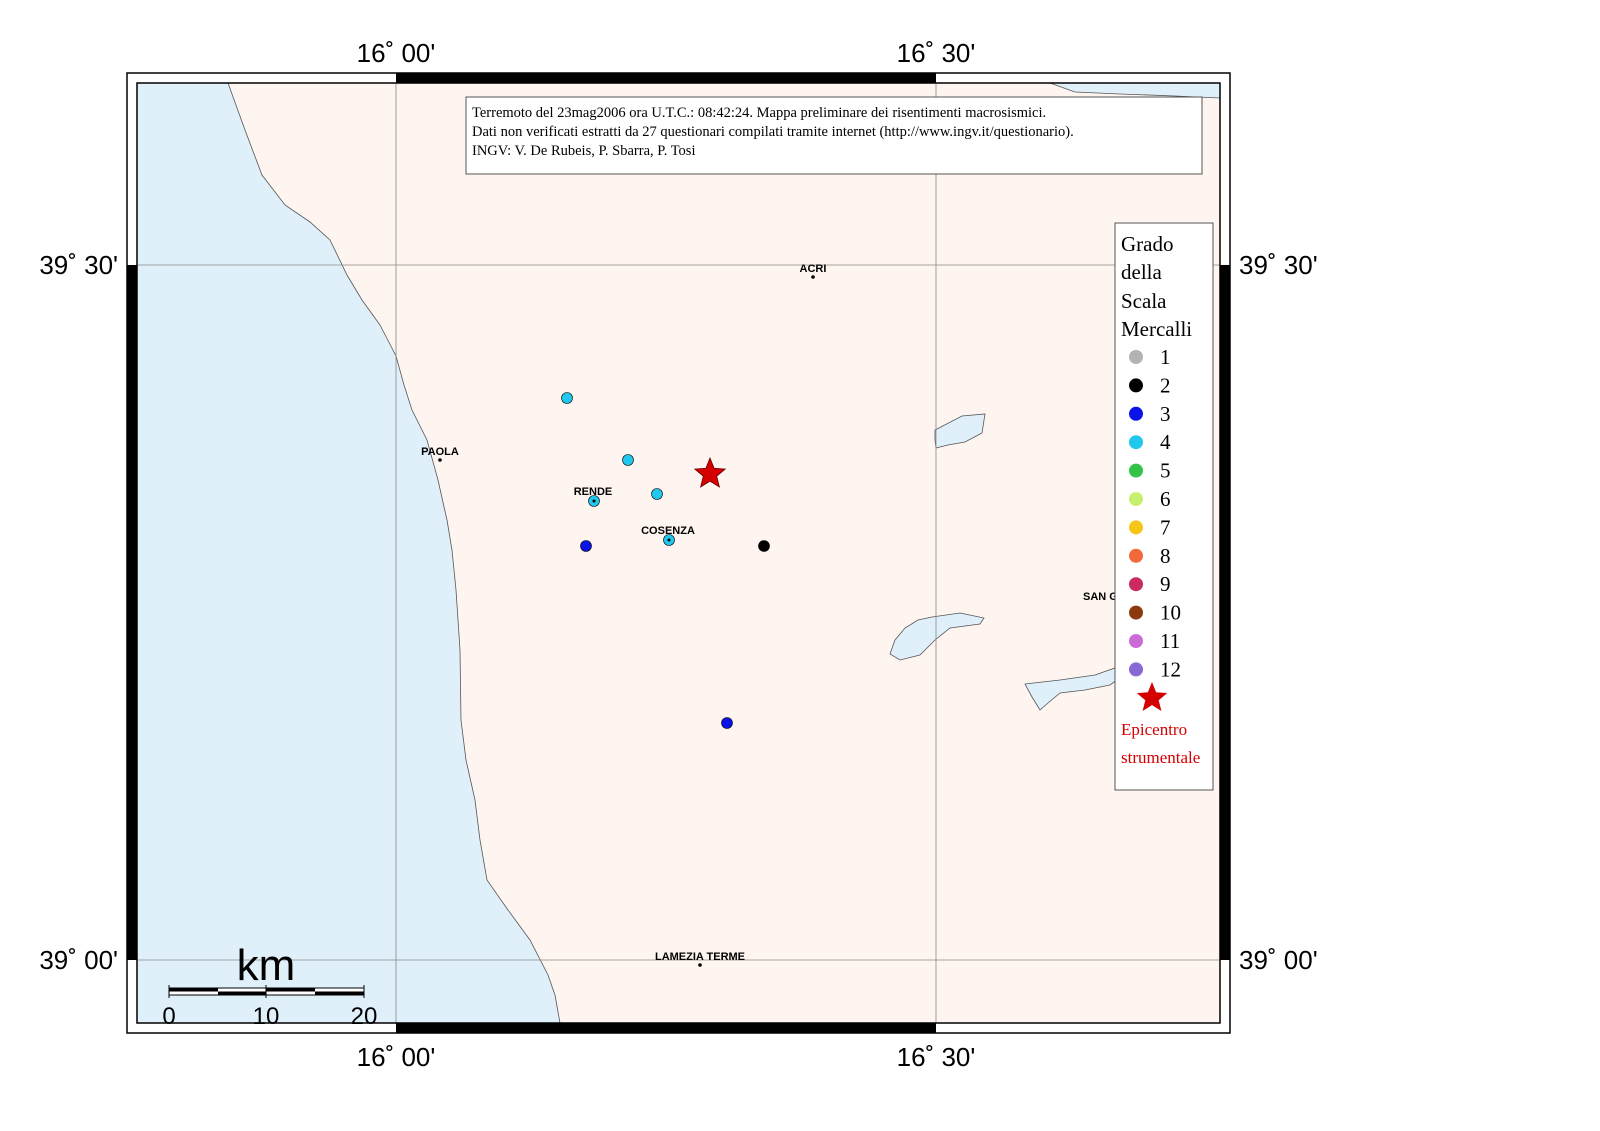  Describe the element at coordinates (936, 53) in the screenshot. I see `lon-label-top-right: 16˚ 30'` at that location.